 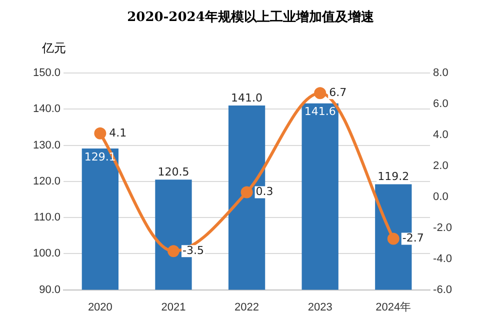 What do you see at coordinates (46, 109) in the screenshot?
I see `y-tick-label: 140.0` at bounding box center [46, 109].